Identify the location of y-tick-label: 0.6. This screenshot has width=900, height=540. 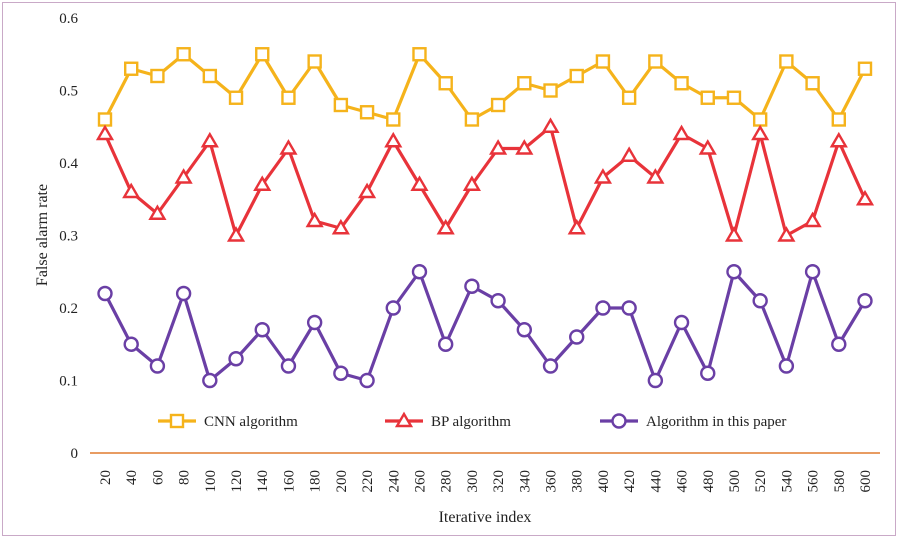
(68, 19).